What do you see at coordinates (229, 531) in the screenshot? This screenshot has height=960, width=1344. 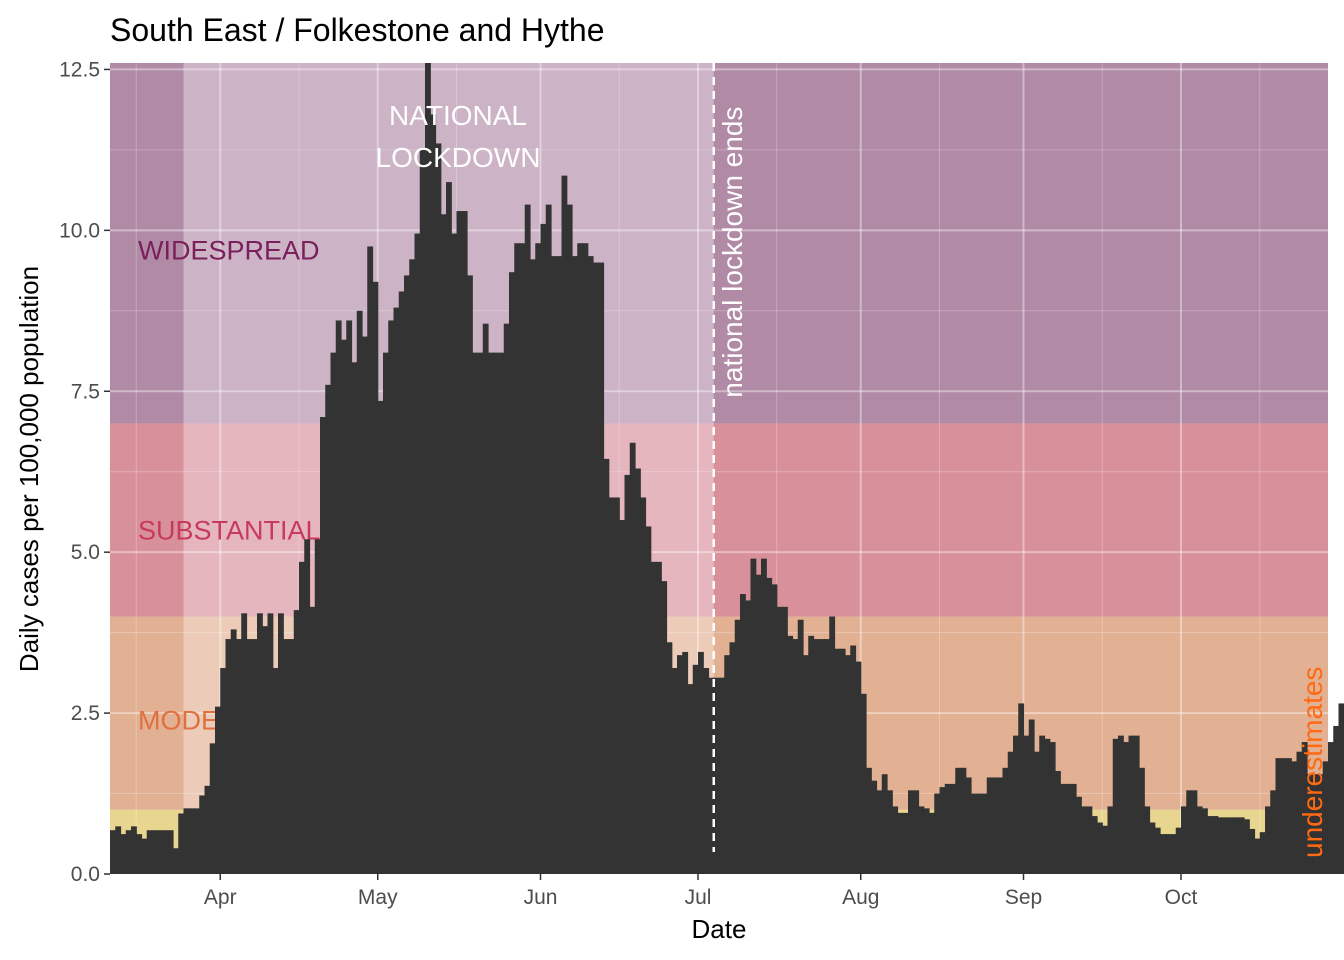 I see `band-label: SUBSTANTIAL` at bounding box center [229, 531].